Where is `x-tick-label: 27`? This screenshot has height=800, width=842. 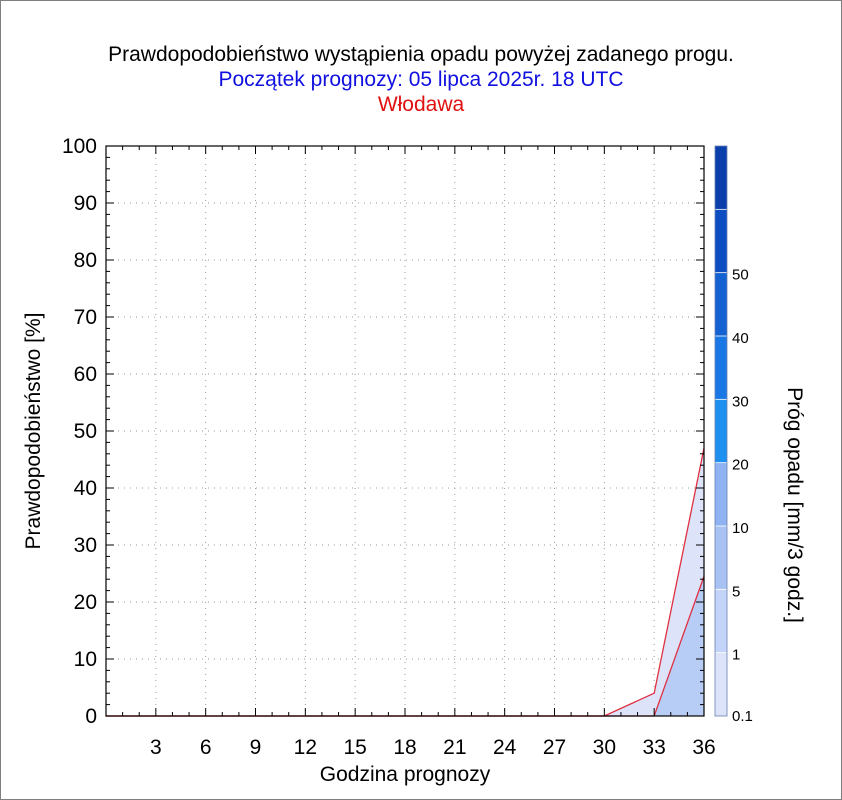 x-tick-label: 27 is located at coordinates (554, 747).